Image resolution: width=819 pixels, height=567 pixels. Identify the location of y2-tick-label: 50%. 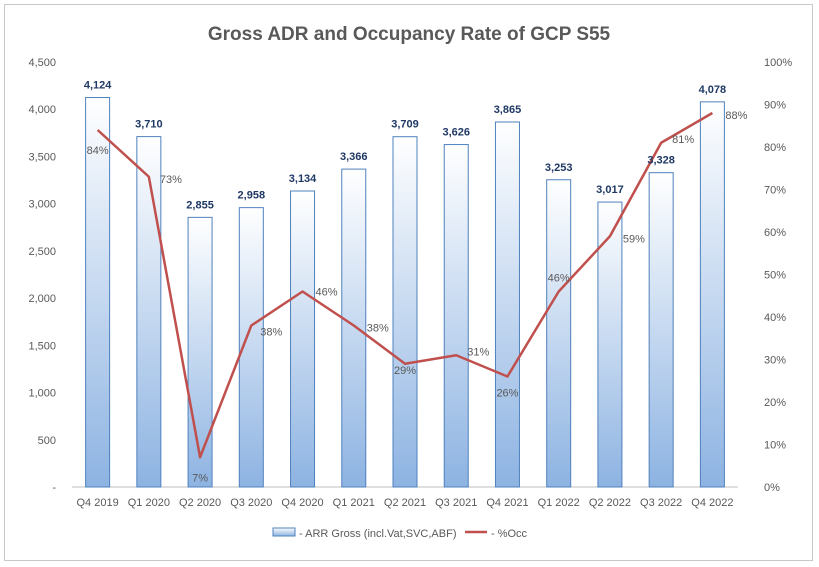
(775, 276).